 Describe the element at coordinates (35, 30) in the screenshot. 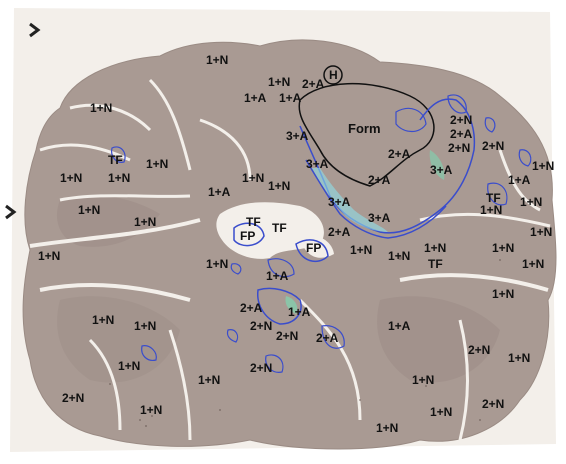

I see `slide-edge-marker` at that location.